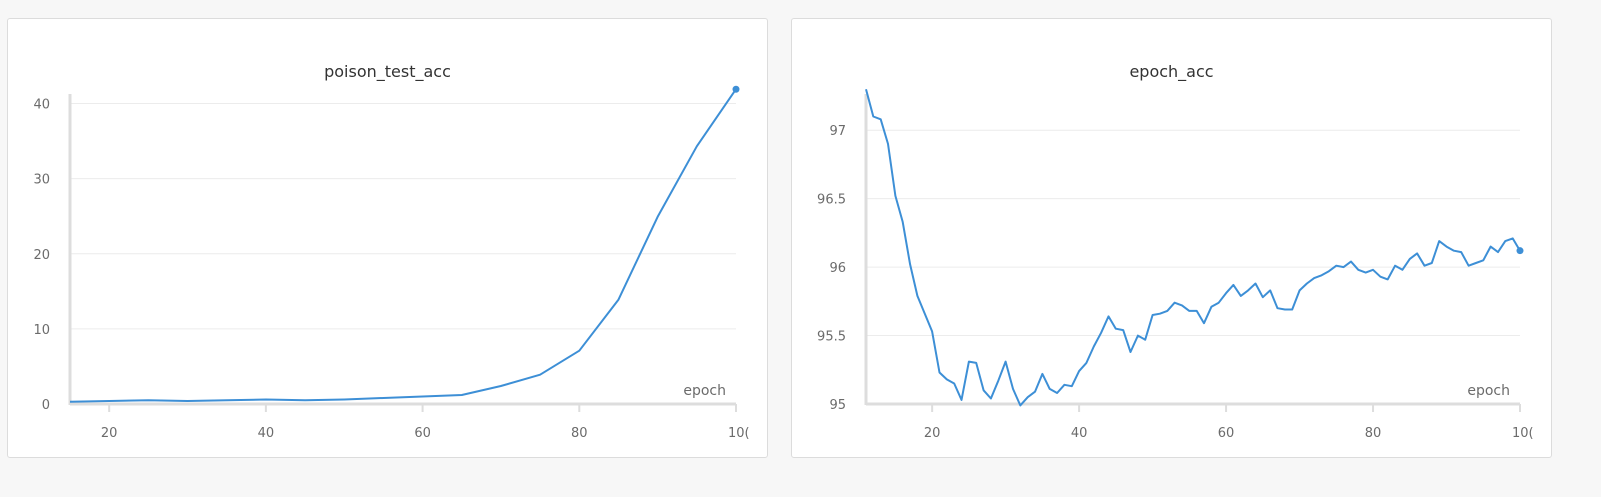 This screenshot has height=497, width=1601. Describe the element at coordinates (831, 200) in the screenshot. I see `y-tick-label: 96.5` at that location.